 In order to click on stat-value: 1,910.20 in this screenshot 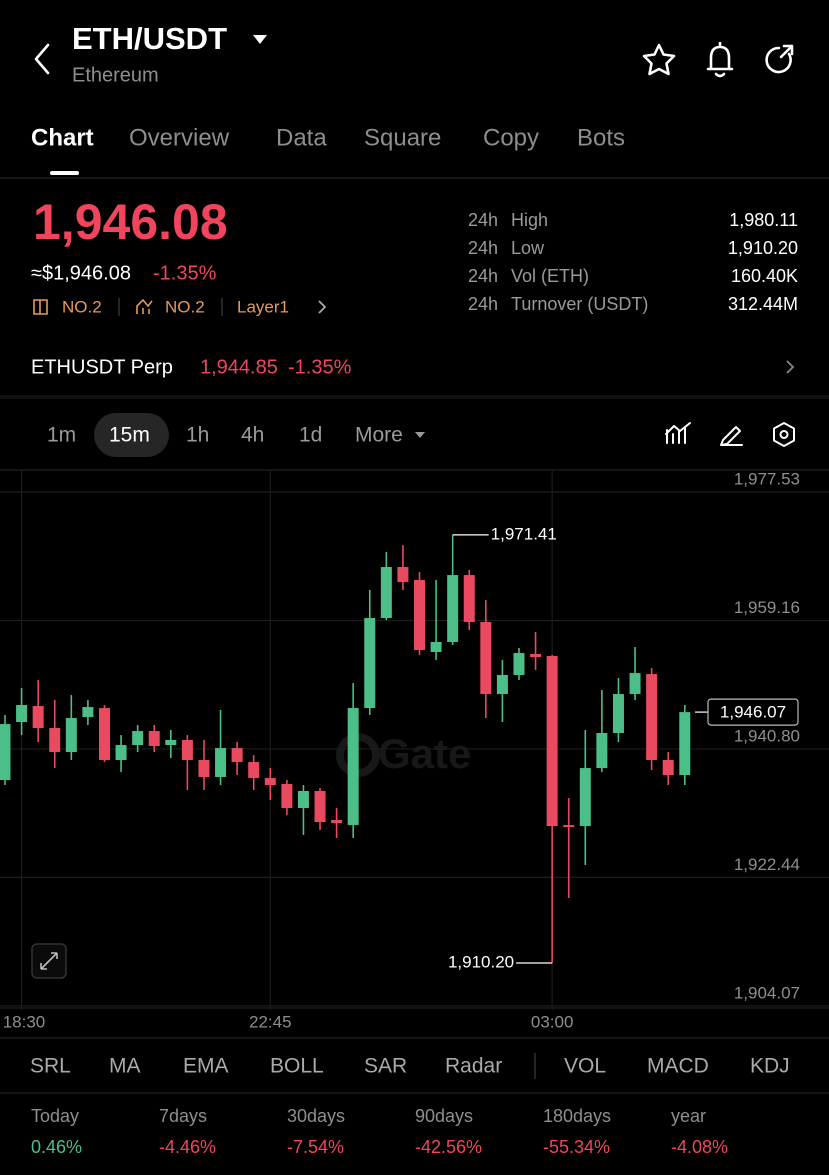, I will do `click(763, 248)`.